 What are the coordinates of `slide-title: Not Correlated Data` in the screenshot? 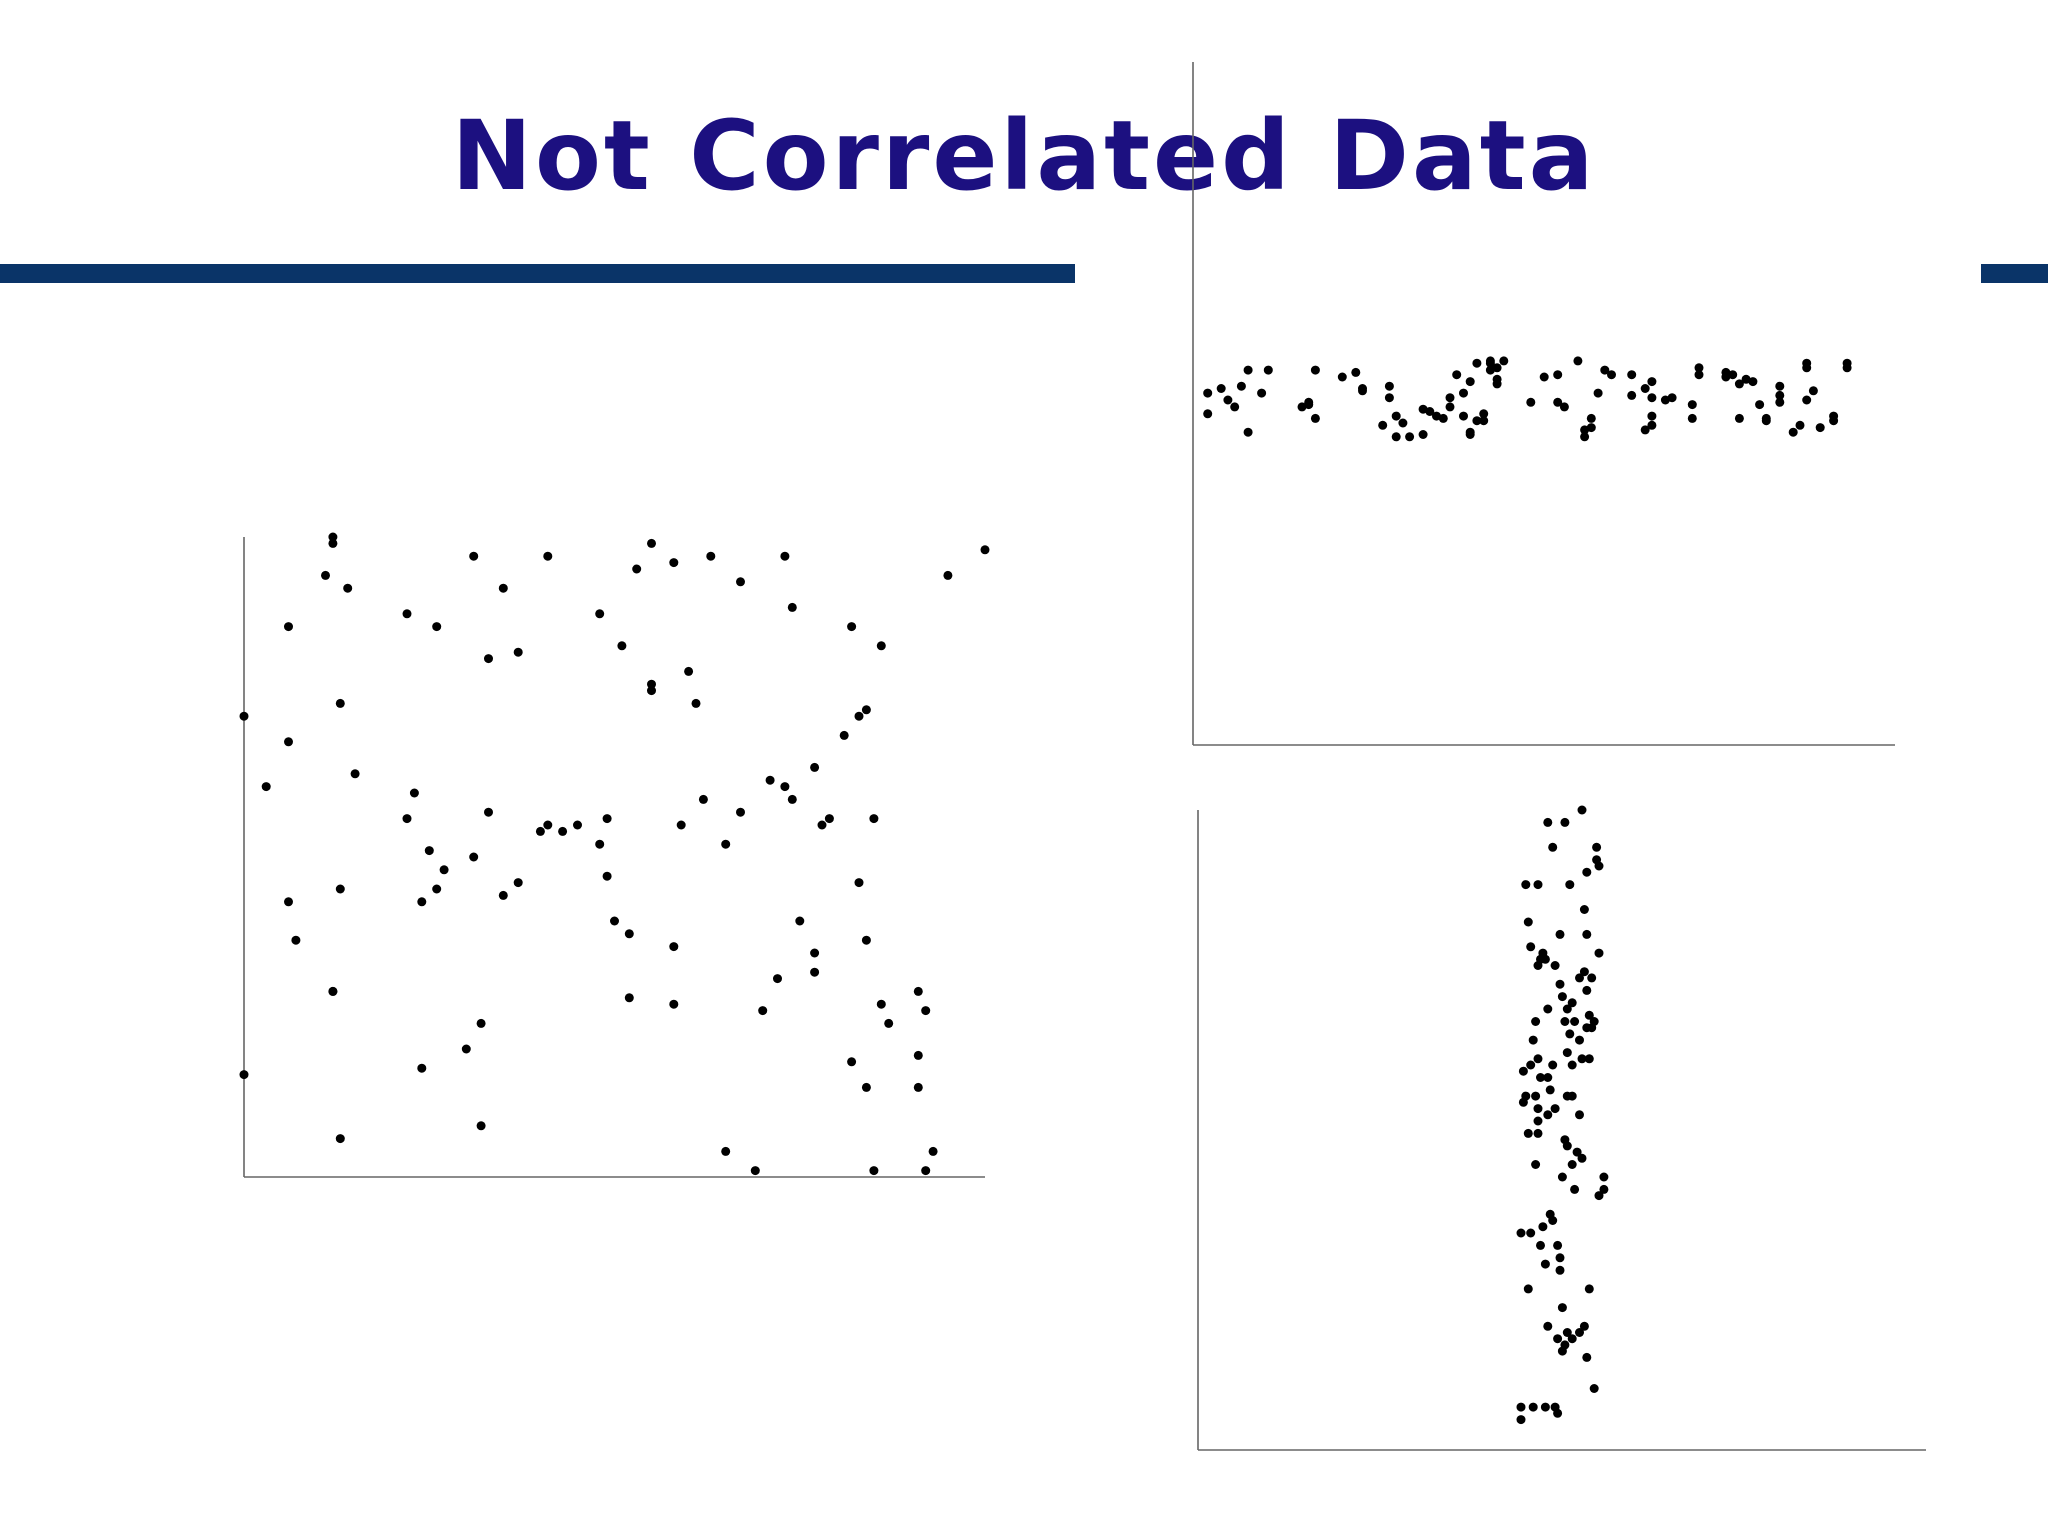 It's located at (1024, 156).